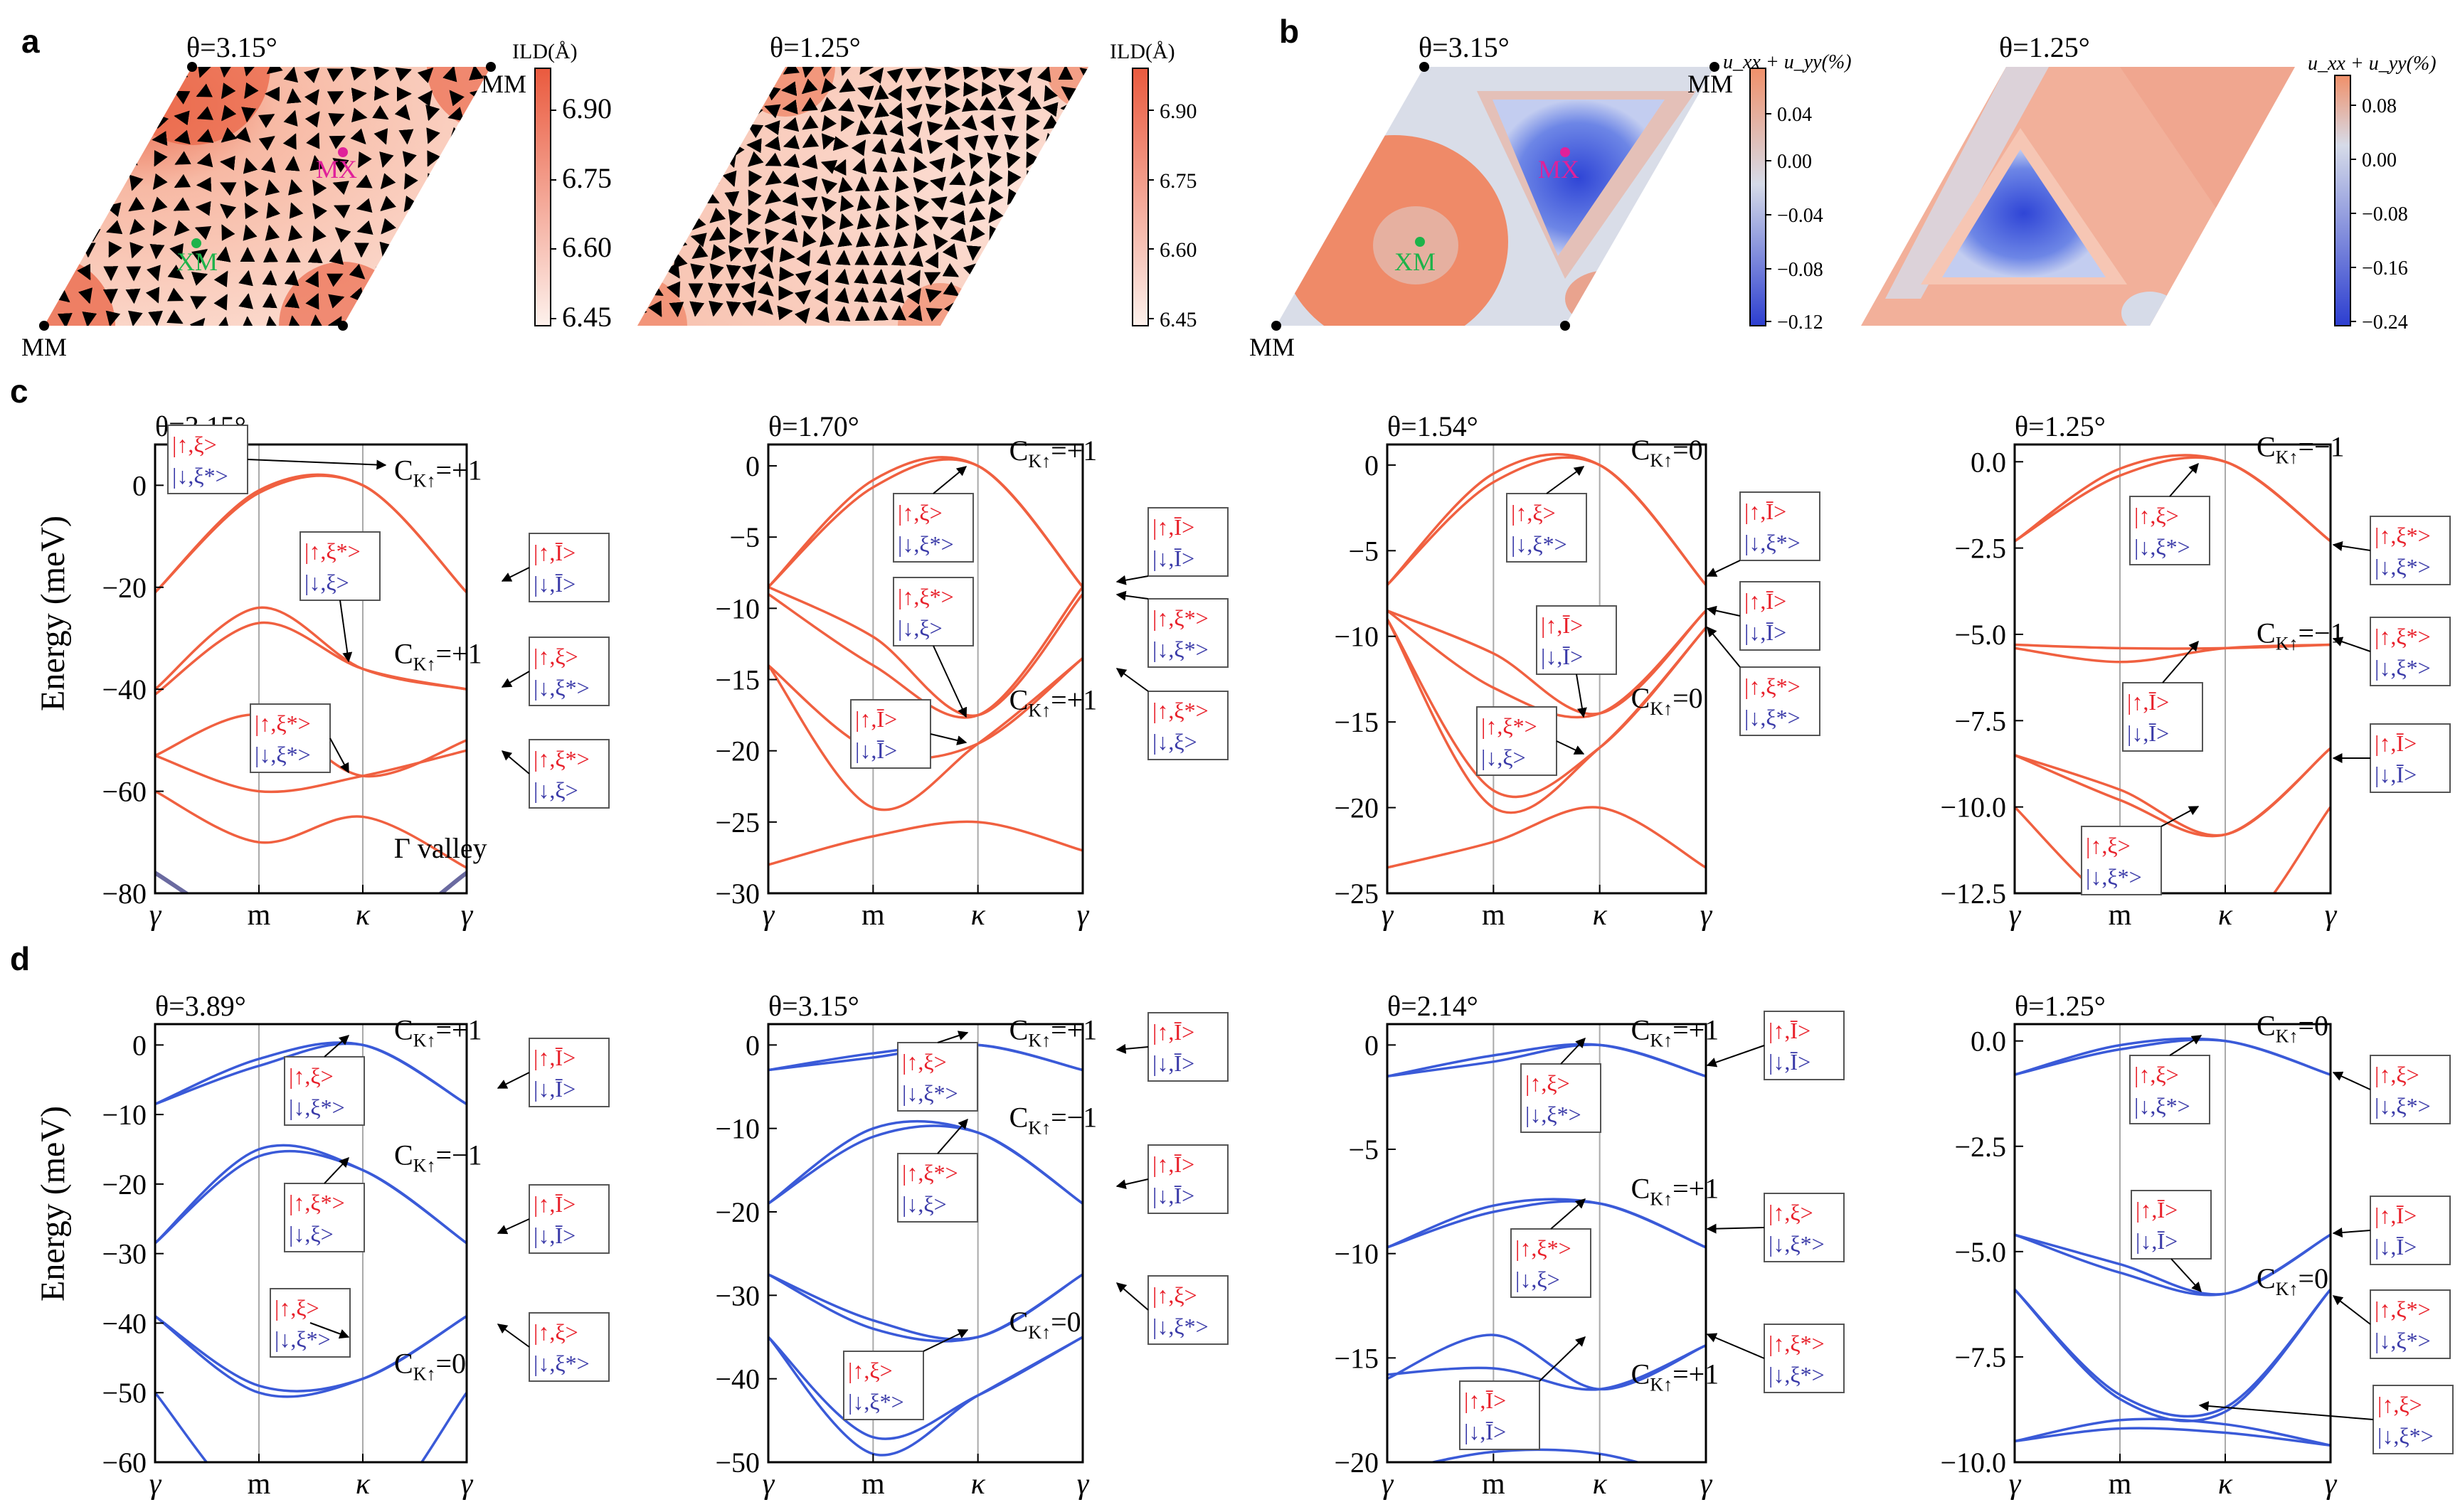  What do you see at coordinates (1179, 111) in the screenshot?
I see `cb2-tick: 6.90` at bounding box center [1179, 111].